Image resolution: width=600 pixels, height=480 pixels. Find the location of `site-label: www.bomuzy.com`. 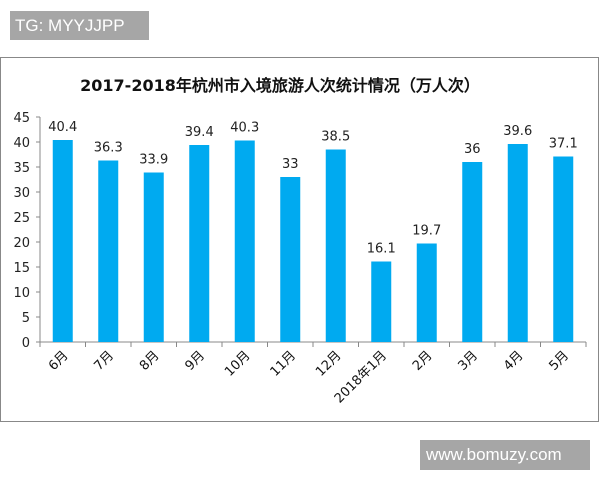

site-label: www.bomuzy.com is located at coordinates (505, 455).